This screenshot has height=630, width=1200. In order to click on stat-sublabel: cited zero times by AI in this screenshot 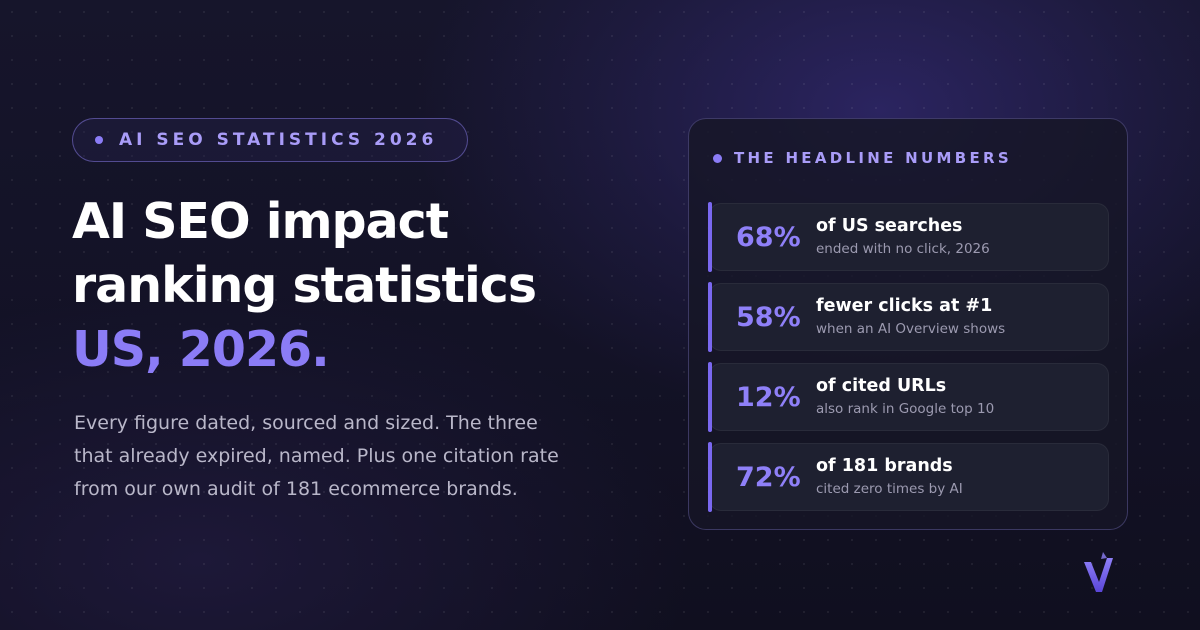, I will do `click(889, 489)`.